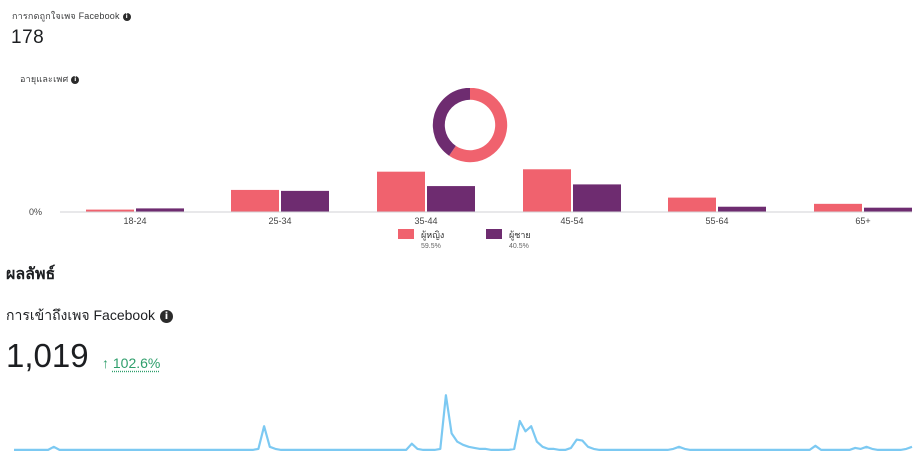  I want to click on page-likes-label: การกดถูกใจเพจ Facebook i, so click(71, 16).